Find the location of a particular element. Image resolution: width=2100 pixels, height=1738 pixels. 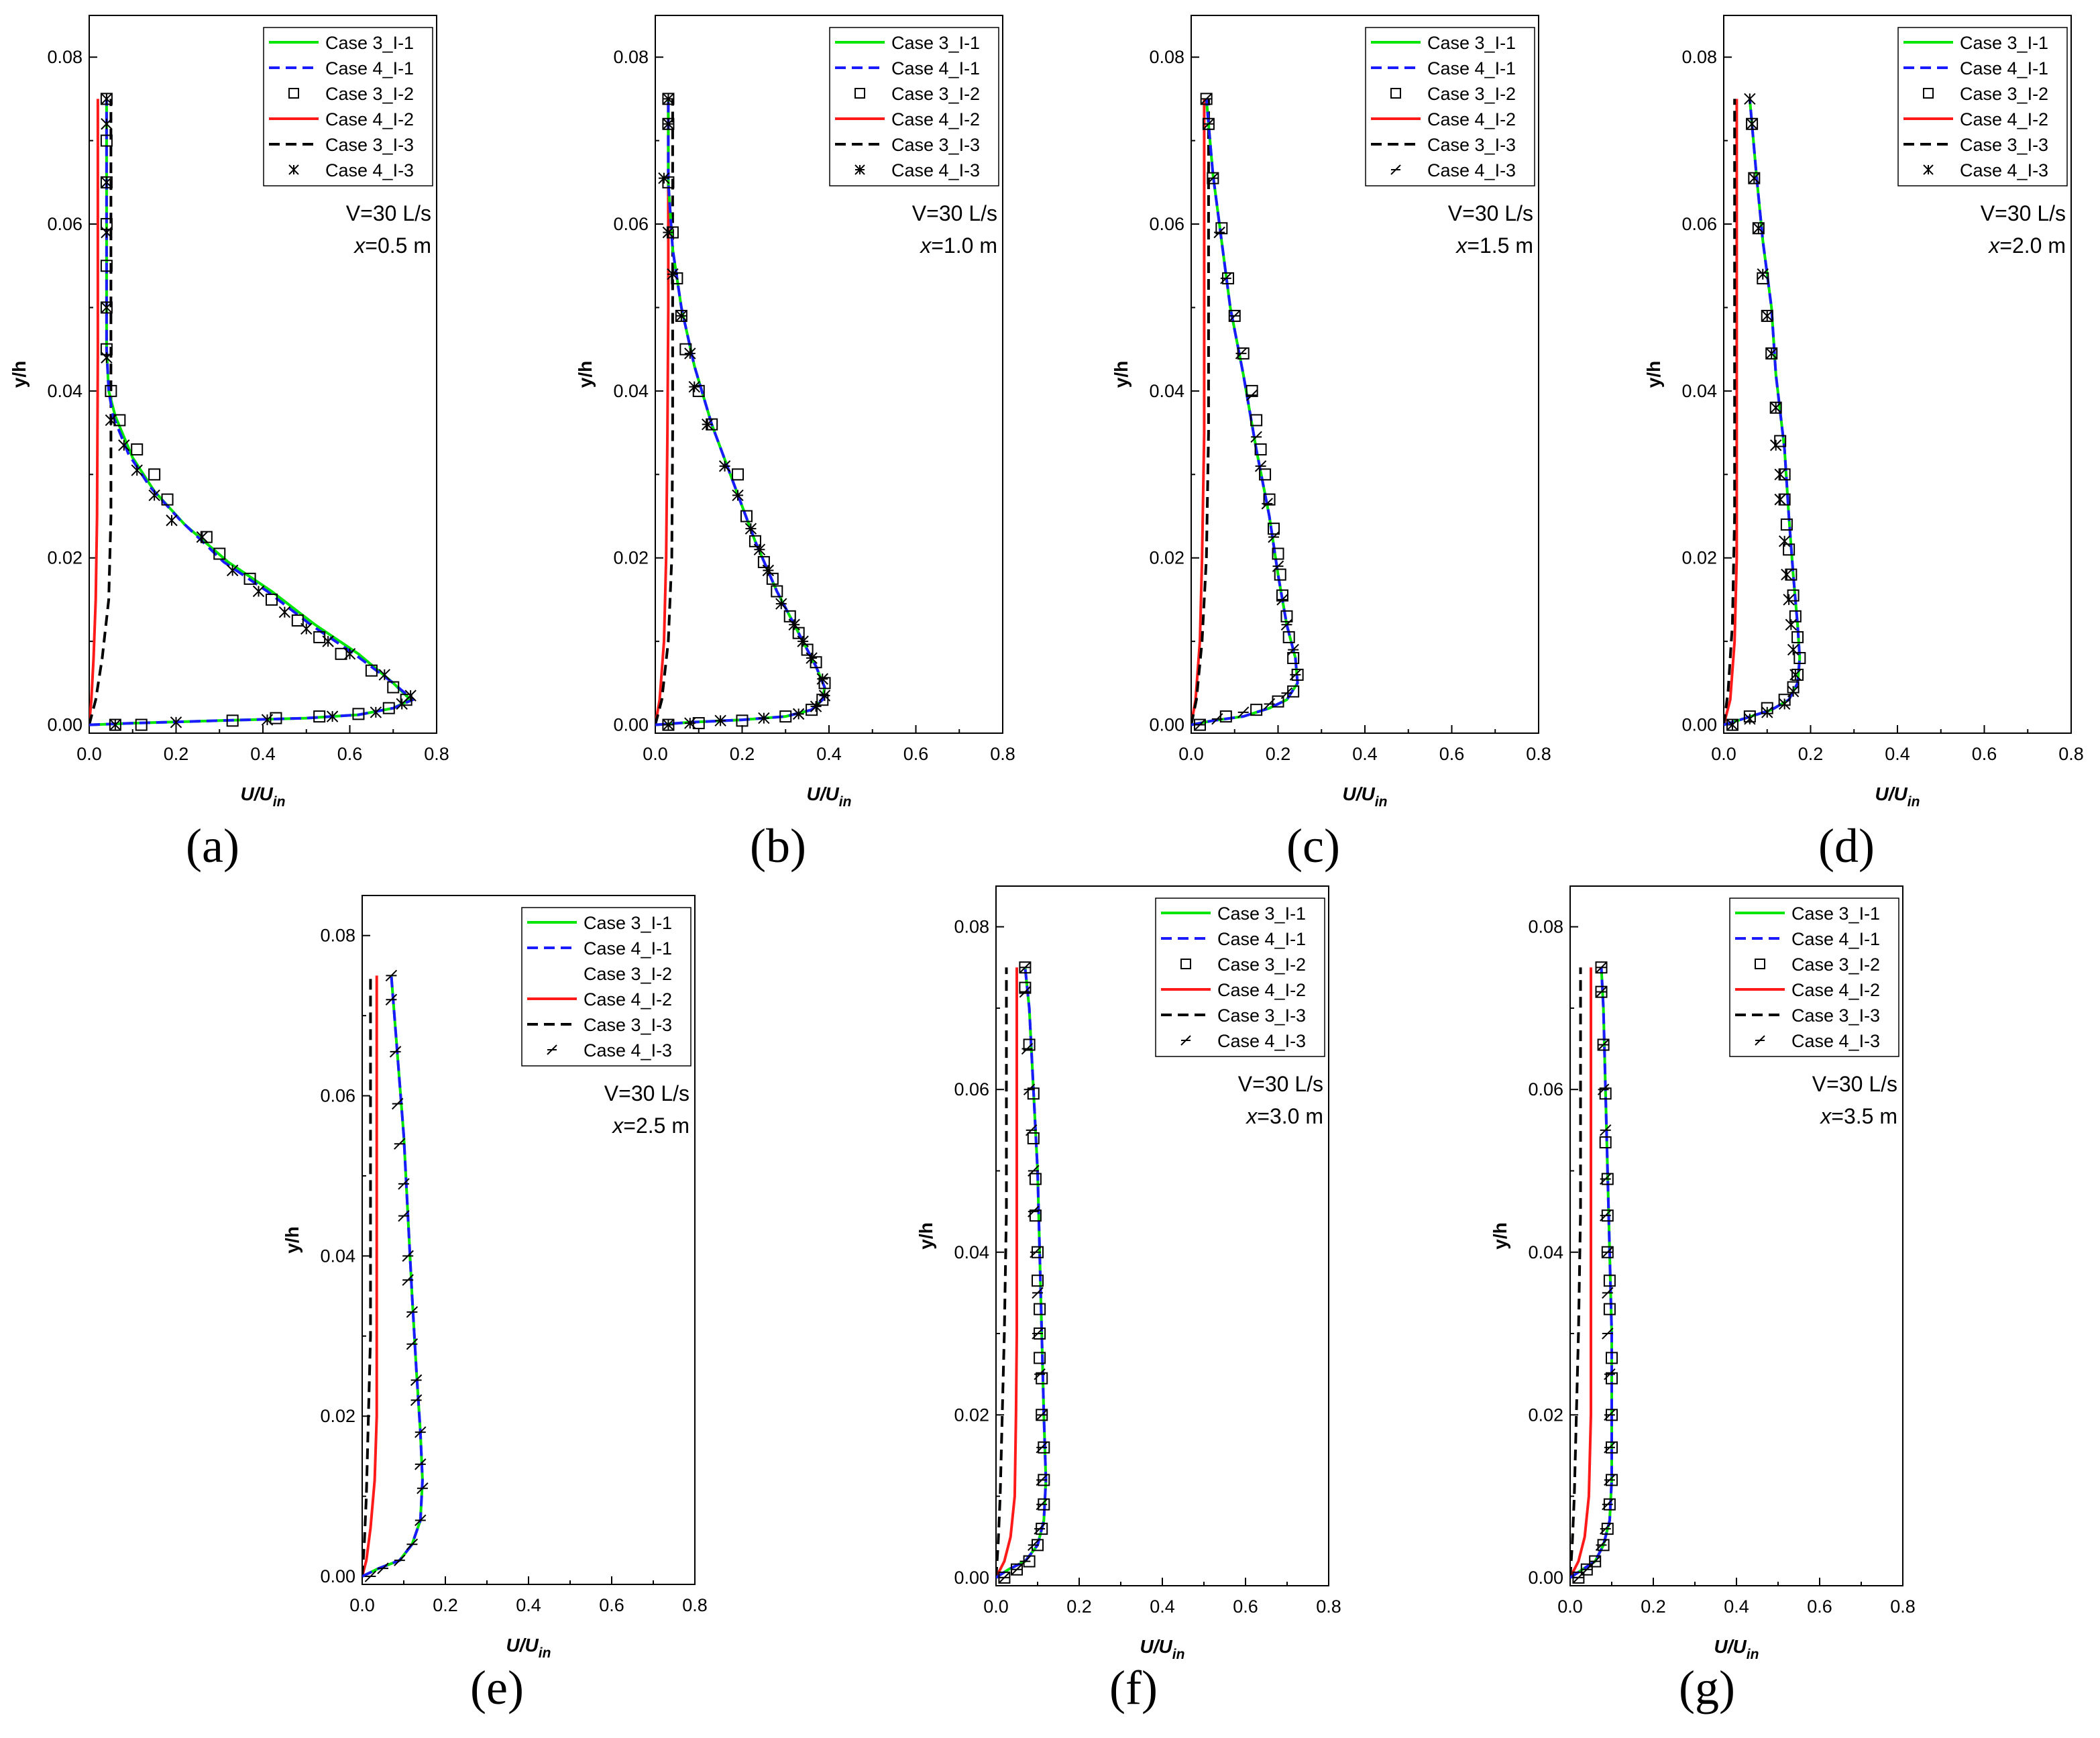

legend-label: Case 4_I-2 is located at coordinates (628, 999).